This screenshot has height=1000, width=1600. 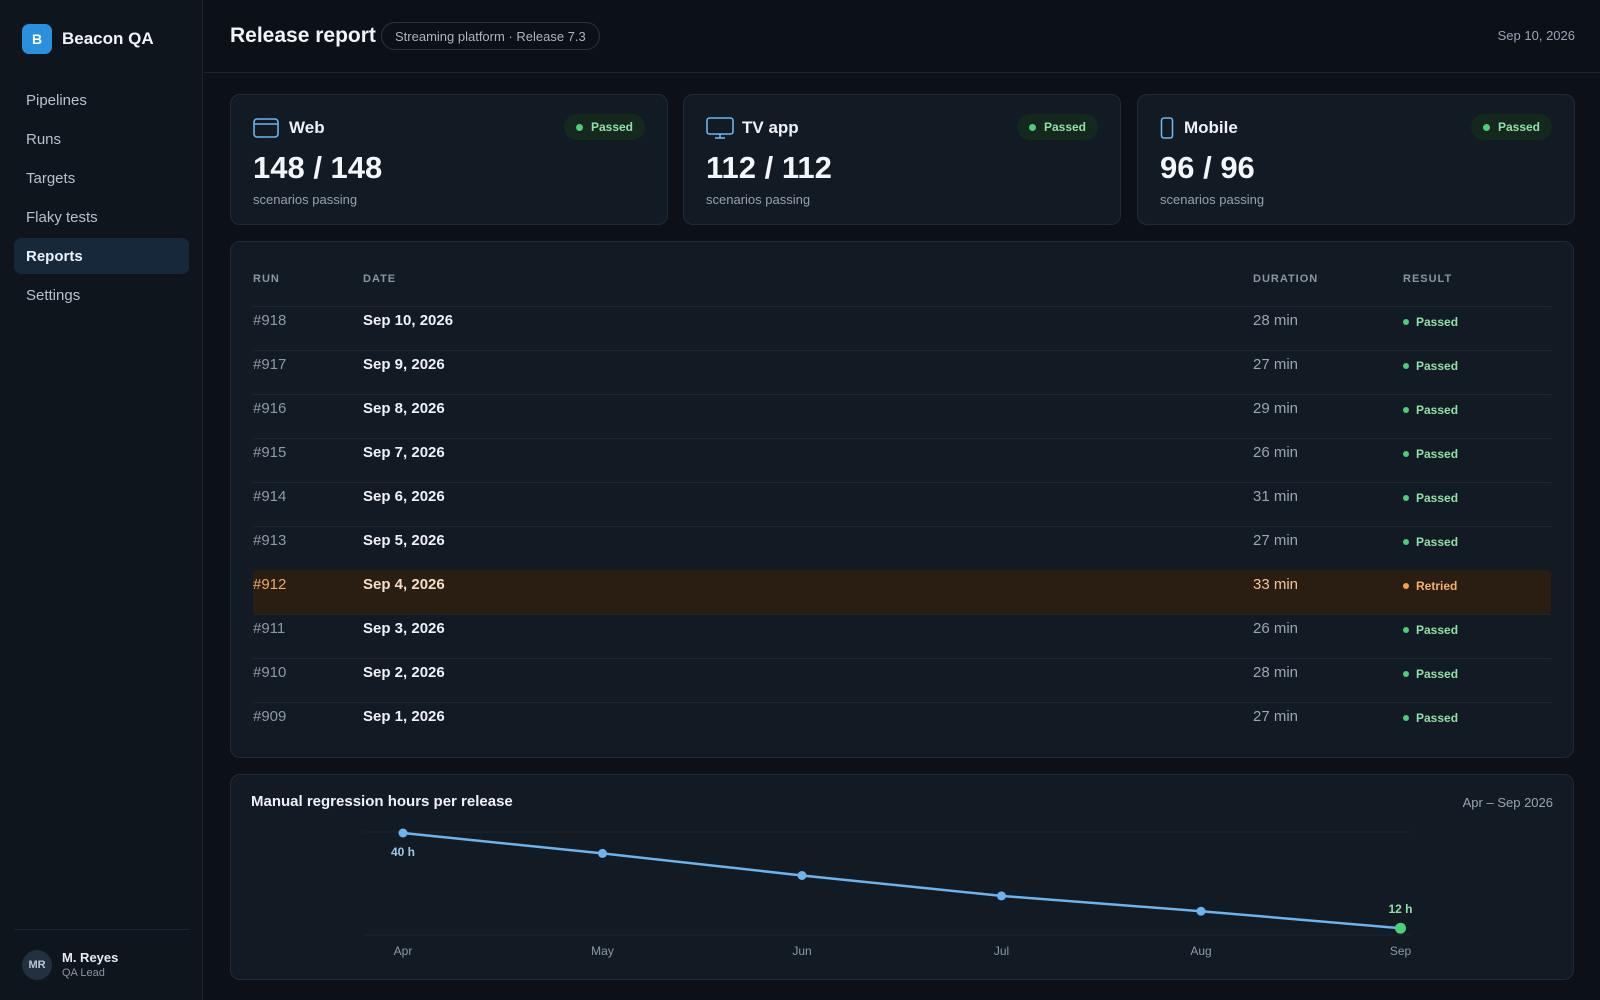 What do you see at coordinates (404, 584) in the screenshot?
I see `run-date: Sep 4, 2026` at bounding box center [404, 584].